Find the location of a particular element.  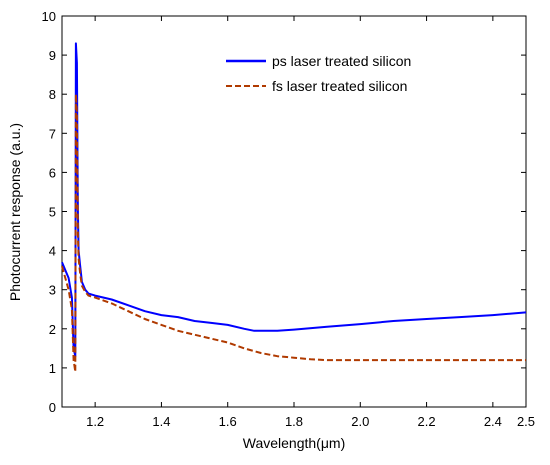

y-axis-label: Photocurrent response (a.u.) is located at coordinates (15, 212).